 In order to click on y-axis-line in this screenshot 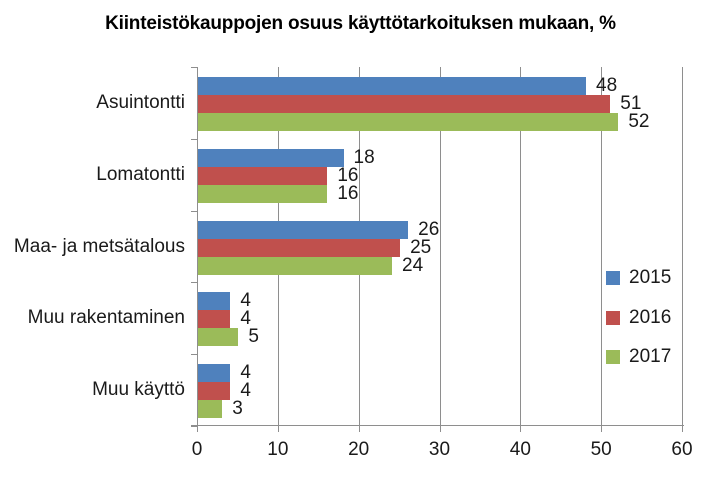, I will do `click(197, 249)`.